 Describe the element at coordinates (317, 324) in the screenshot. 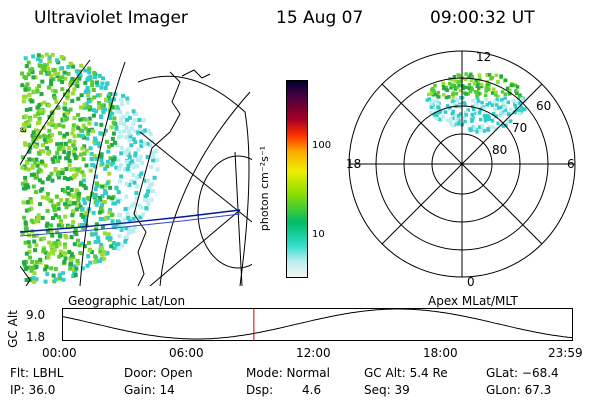

I see `altitude-curve` at that location.